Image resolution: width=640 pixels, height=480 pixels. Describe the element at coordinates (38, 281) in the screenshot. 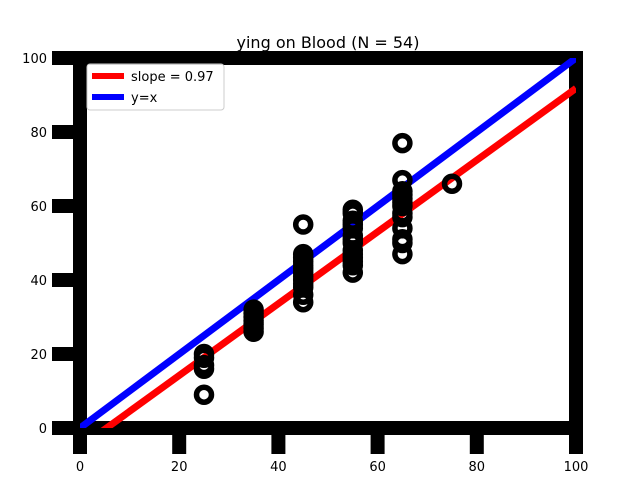

I see `y-tick-label: 40` at that location.